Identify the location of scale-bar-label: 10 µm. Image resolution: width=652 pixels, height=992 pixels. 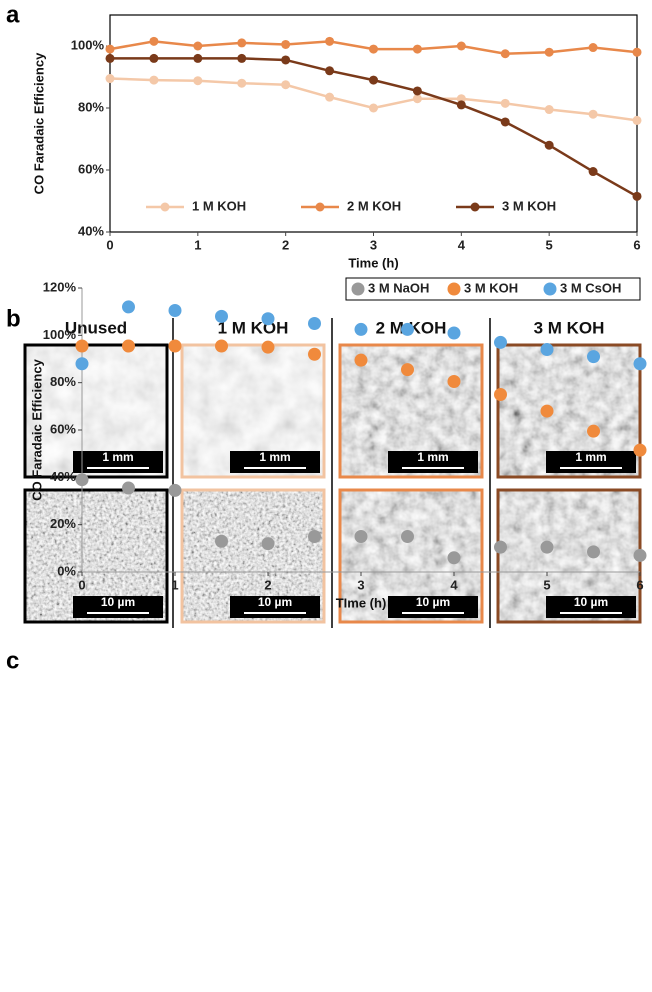
(118, 602).